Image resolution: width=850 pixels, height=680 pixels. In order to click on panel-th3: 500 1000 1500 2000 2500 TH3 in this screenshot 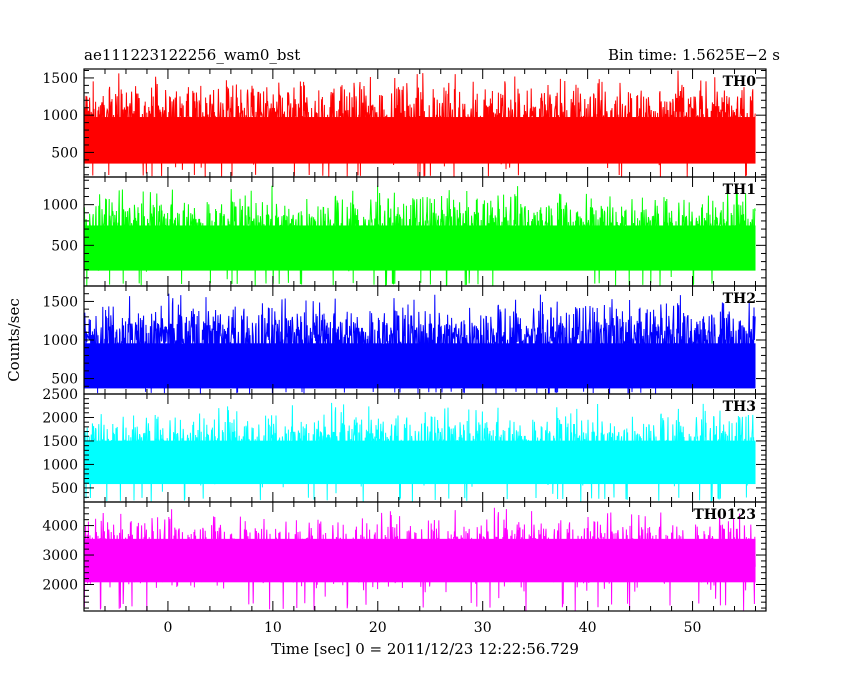, I will do `click(404, 445)`.